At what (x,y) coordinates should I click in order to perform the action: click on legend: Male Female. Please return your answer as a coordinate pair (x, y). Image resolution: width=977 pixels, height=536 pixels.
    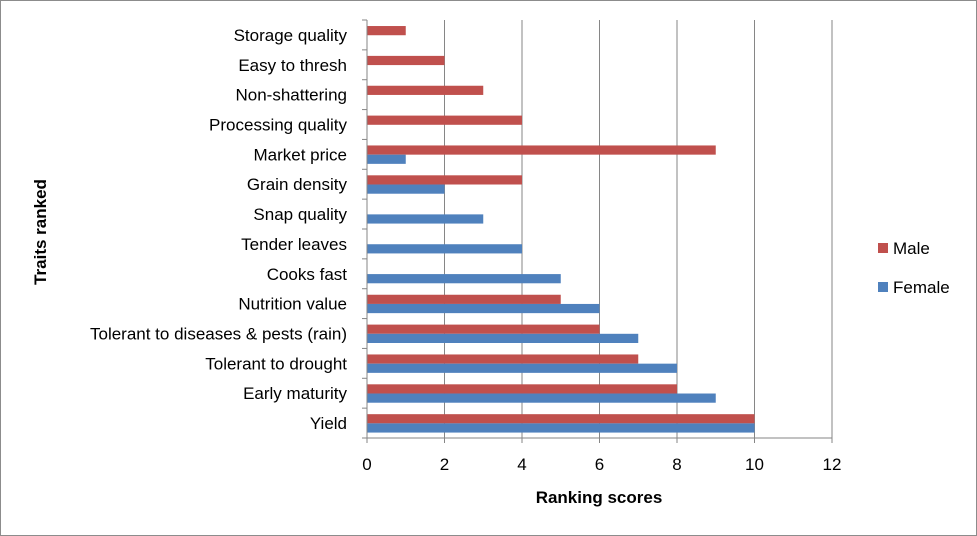
    Looking at the image, I should click on (914, 268).